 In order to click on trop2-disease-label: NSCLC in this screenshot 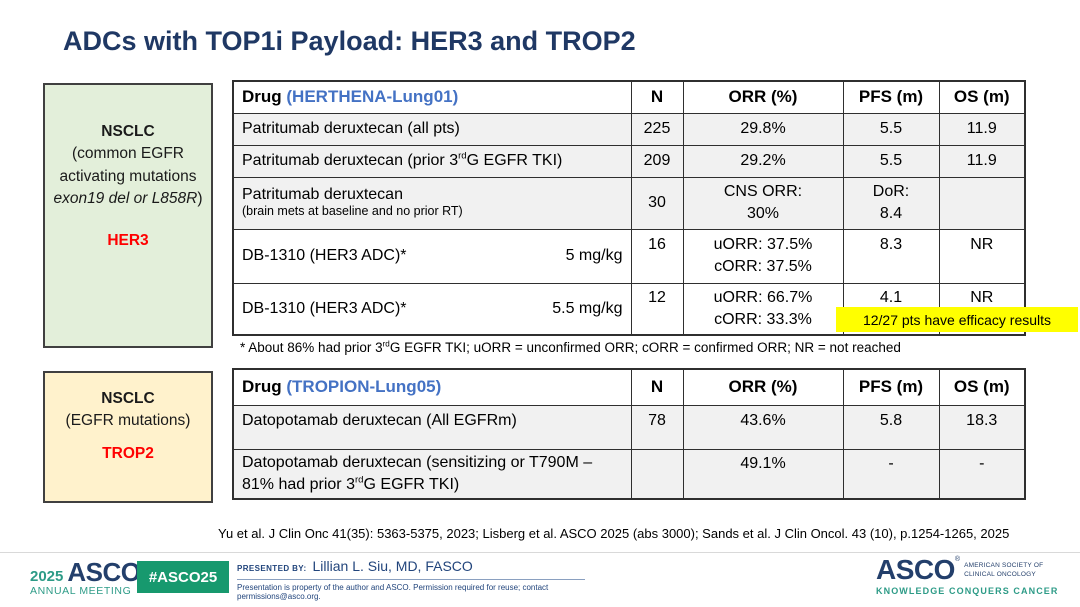, I will do `click(128, 398)`.